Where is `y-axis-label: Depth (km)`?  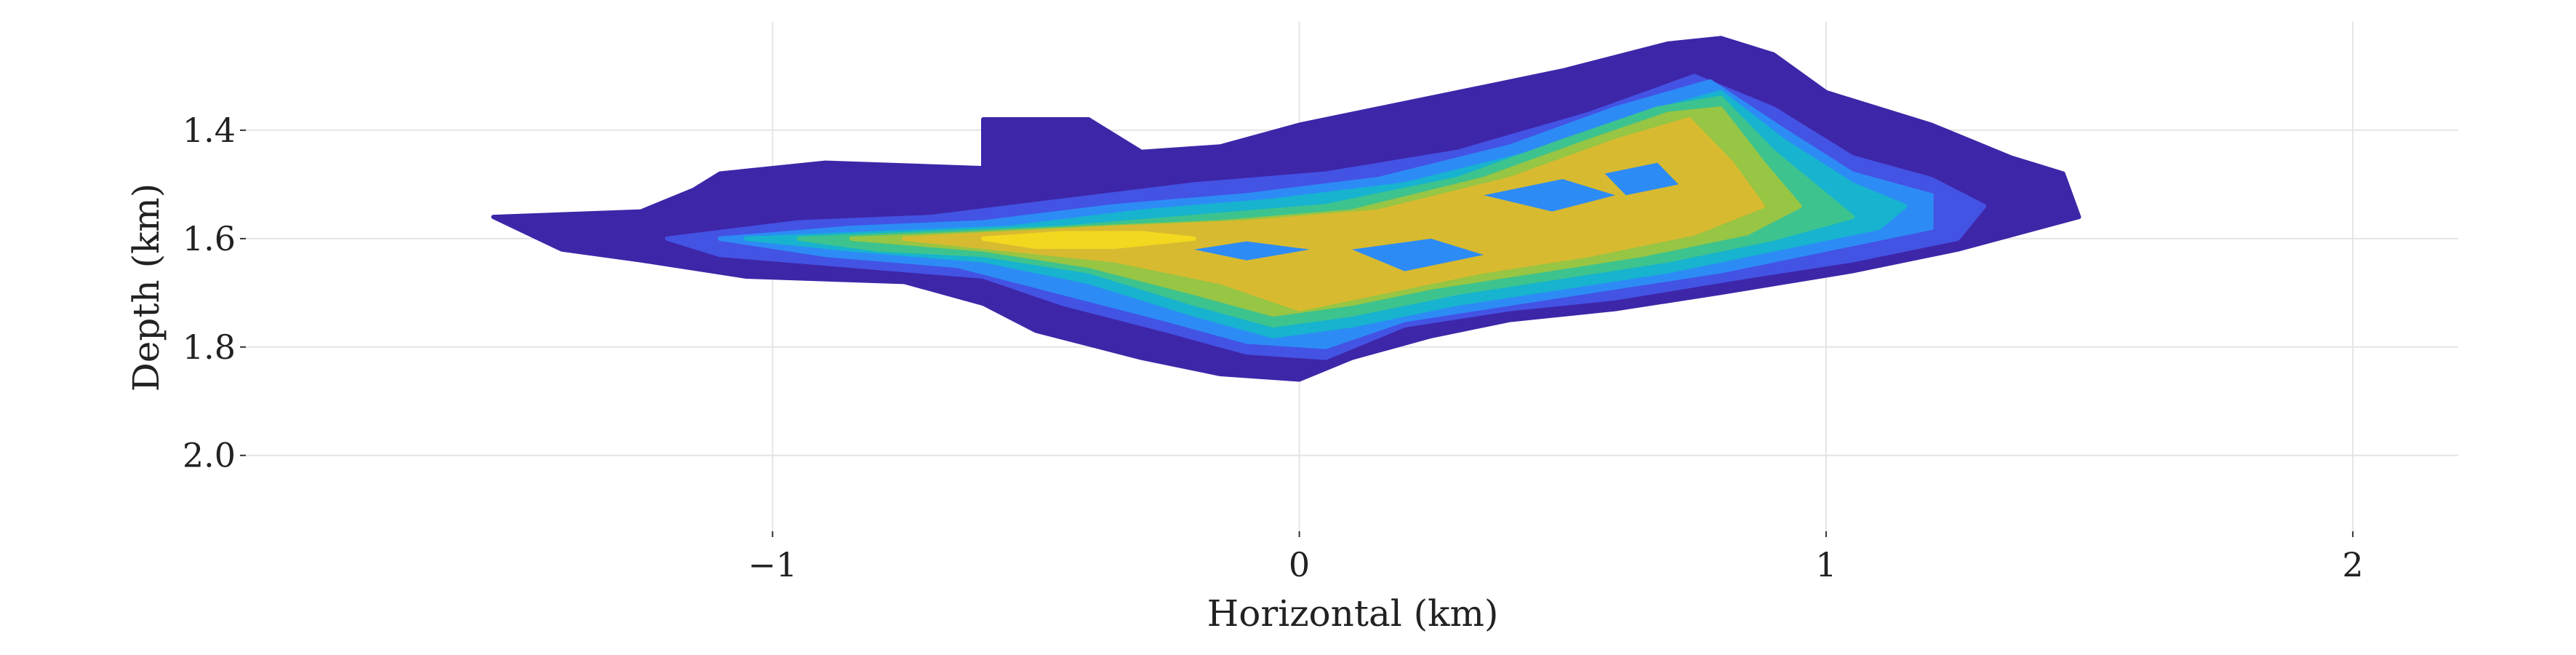 y-axis-label: Depth (km) is located at coordinates (146, 287).